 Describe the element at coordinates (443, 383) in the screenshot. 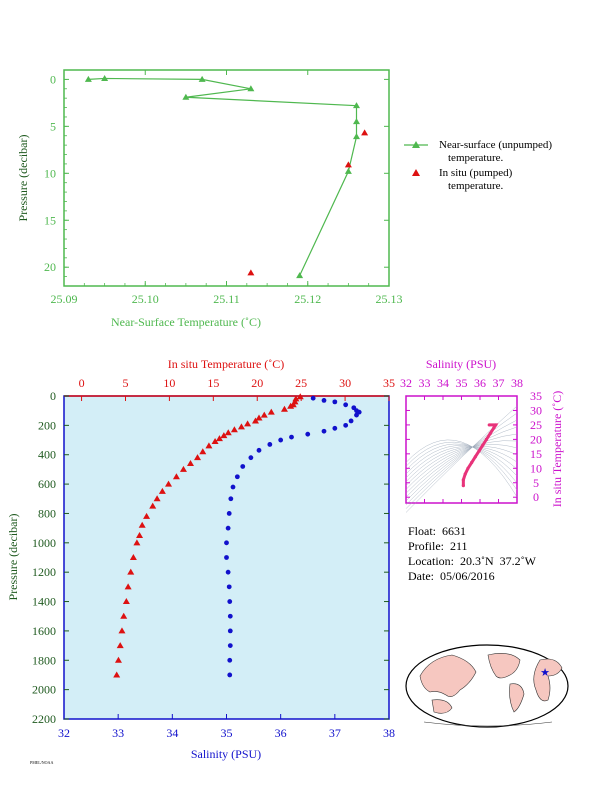

I see `ts-x-tick-label: 34` at that location.